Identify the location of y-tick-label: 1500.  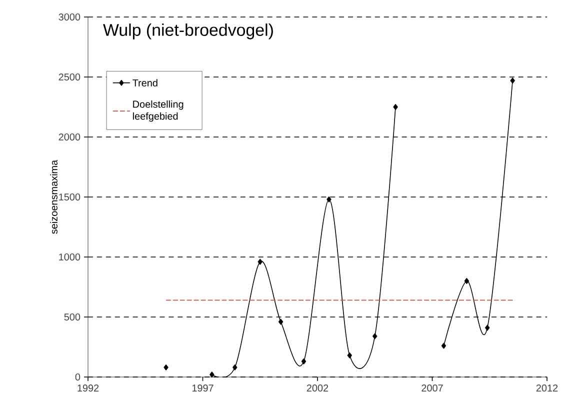
(69, 197).